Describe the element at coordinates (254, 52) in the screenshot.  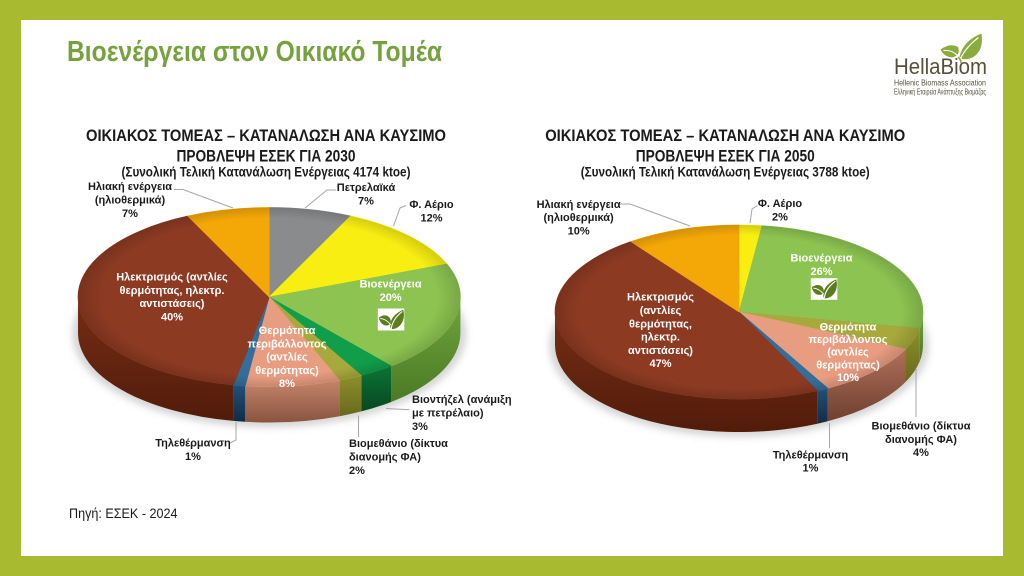
I see `svg-text: Βιοενέργεια στον Οικιακό Τομέα` at that location.